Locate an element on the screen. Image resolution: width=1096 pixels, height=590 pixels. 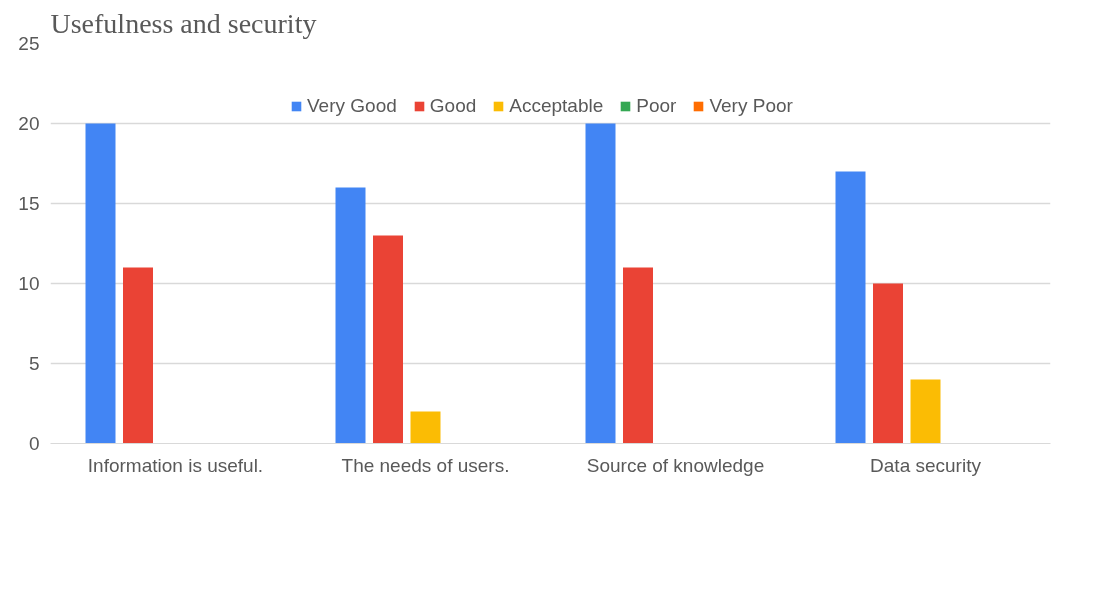
x-tick-label: Data security is located at coordinates (926, 465).